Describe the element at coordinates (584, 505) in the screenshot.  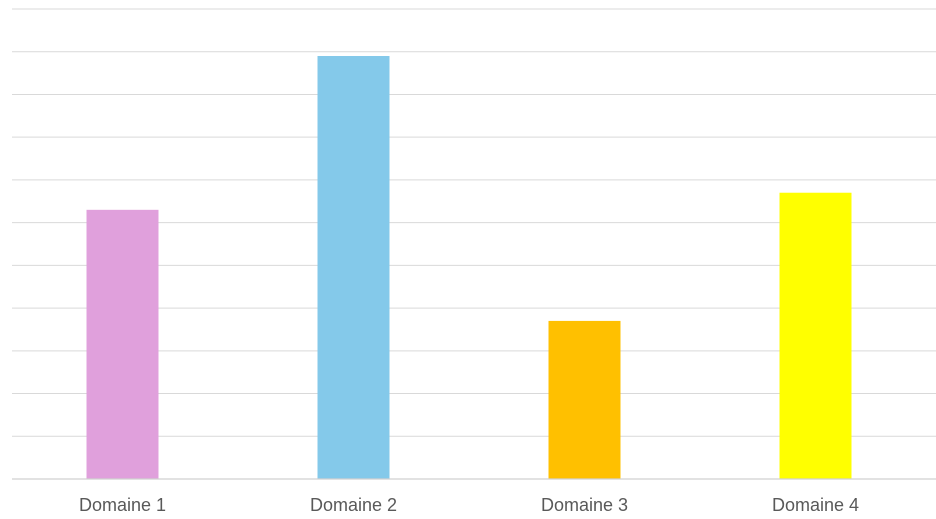
I see `x-tick-label: Domaine 3` at that location.